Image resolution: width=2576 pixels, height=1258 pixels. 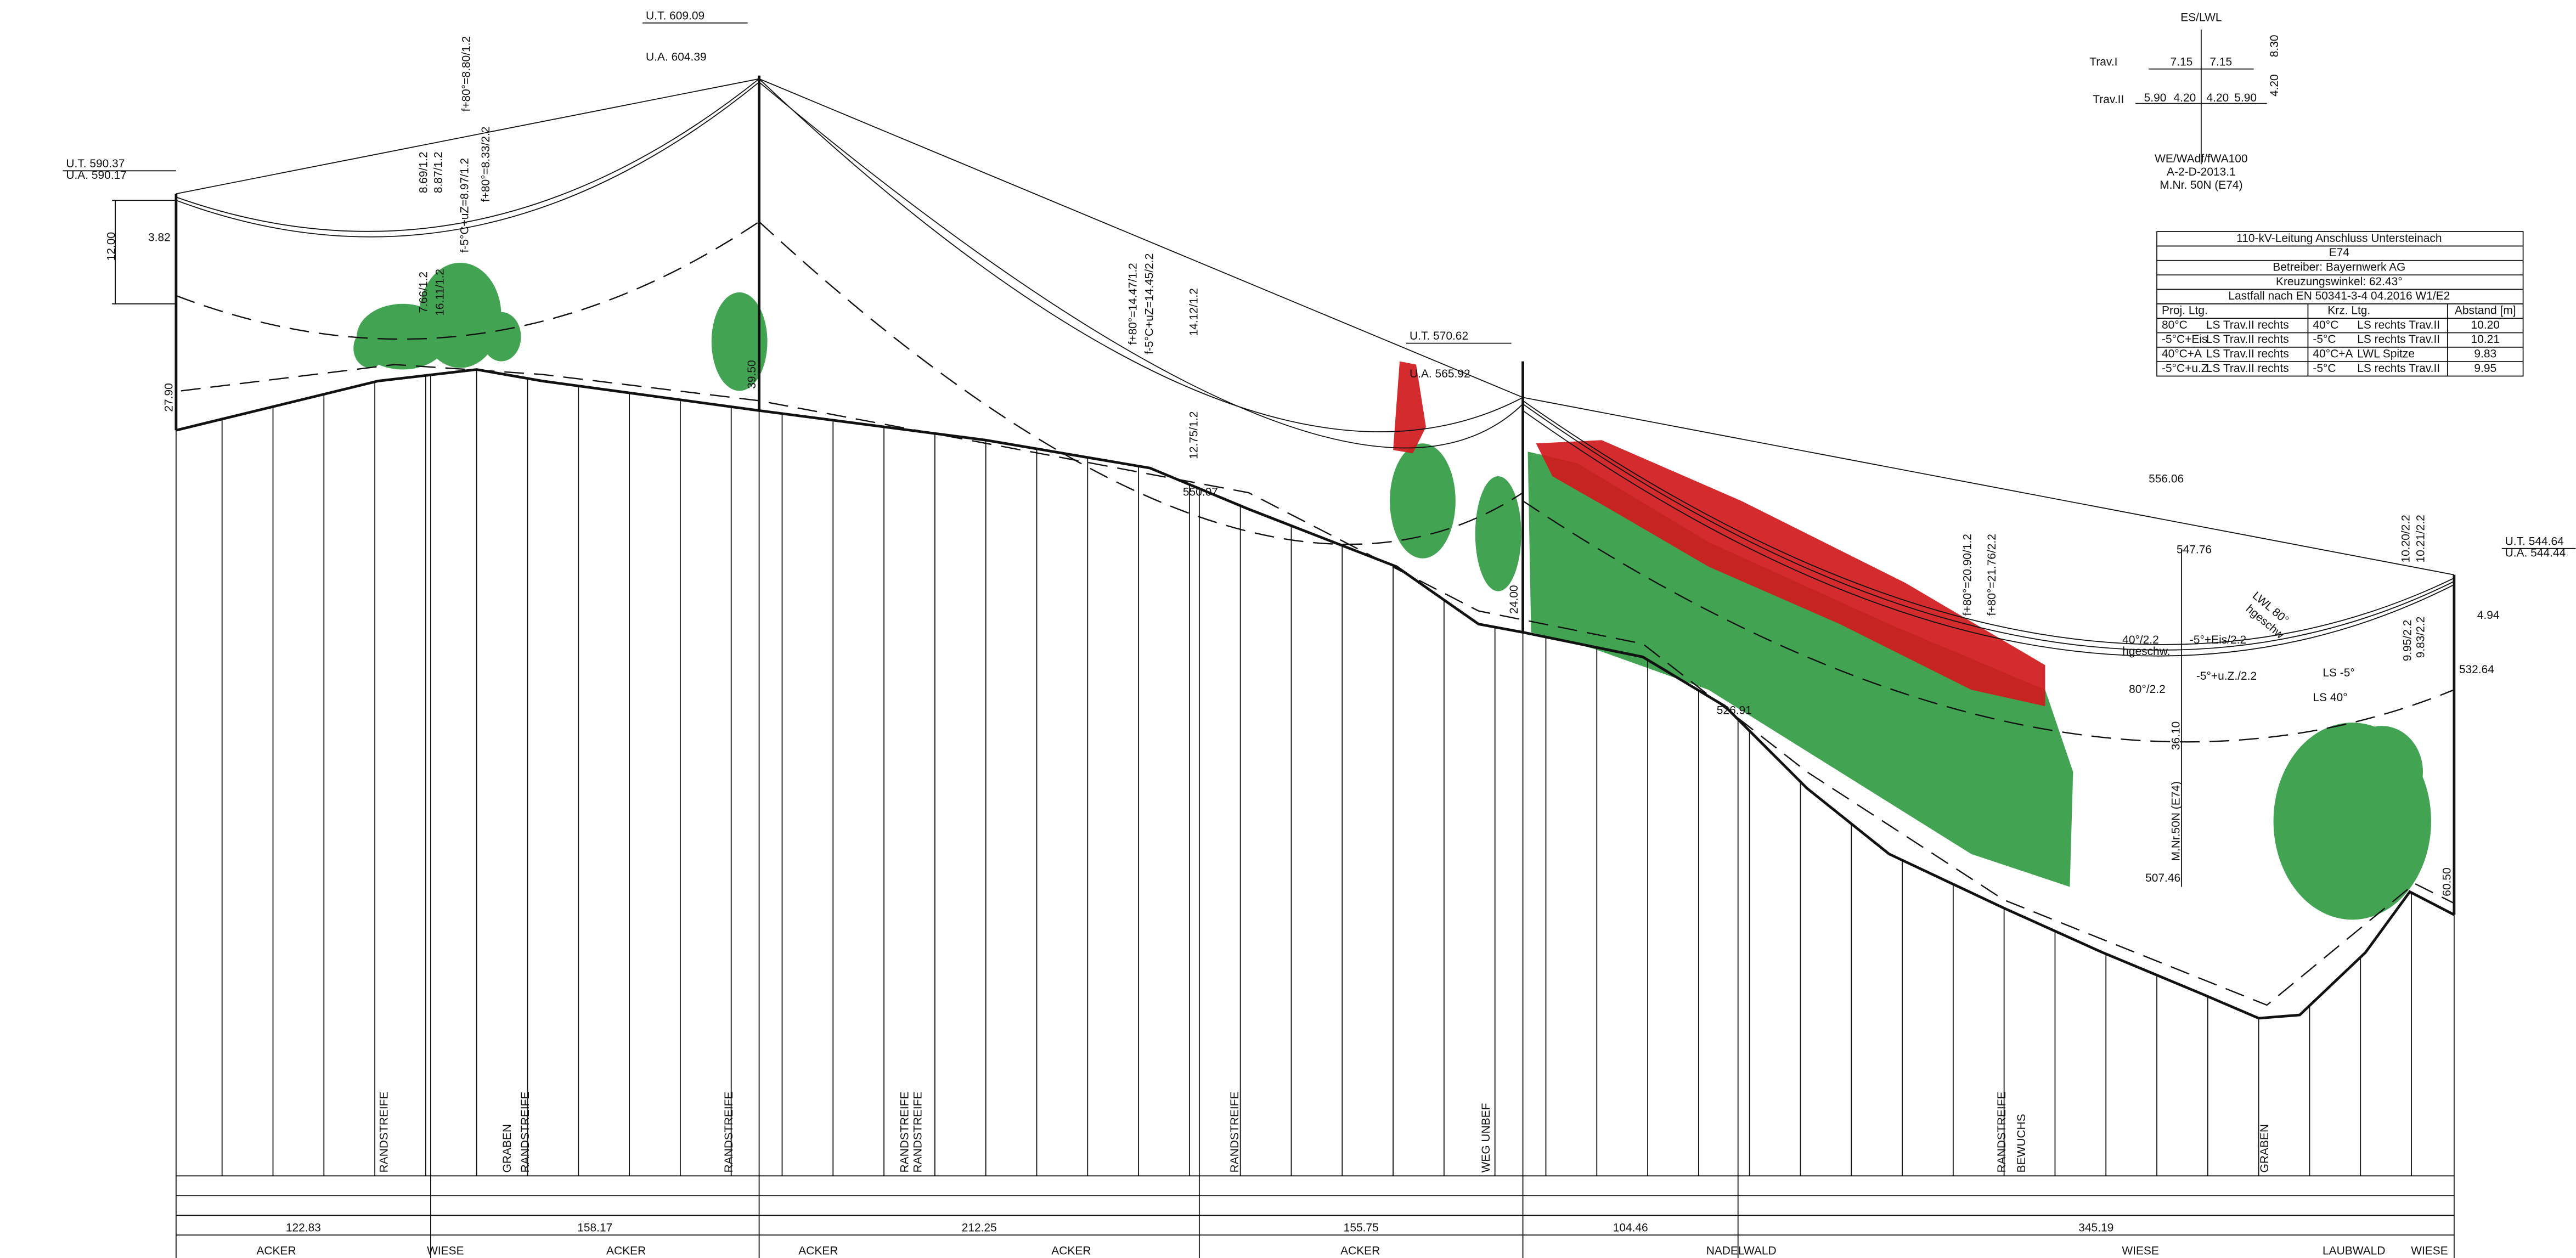 I want to click on span-length: 212.25, so click(x=980, y=1228).